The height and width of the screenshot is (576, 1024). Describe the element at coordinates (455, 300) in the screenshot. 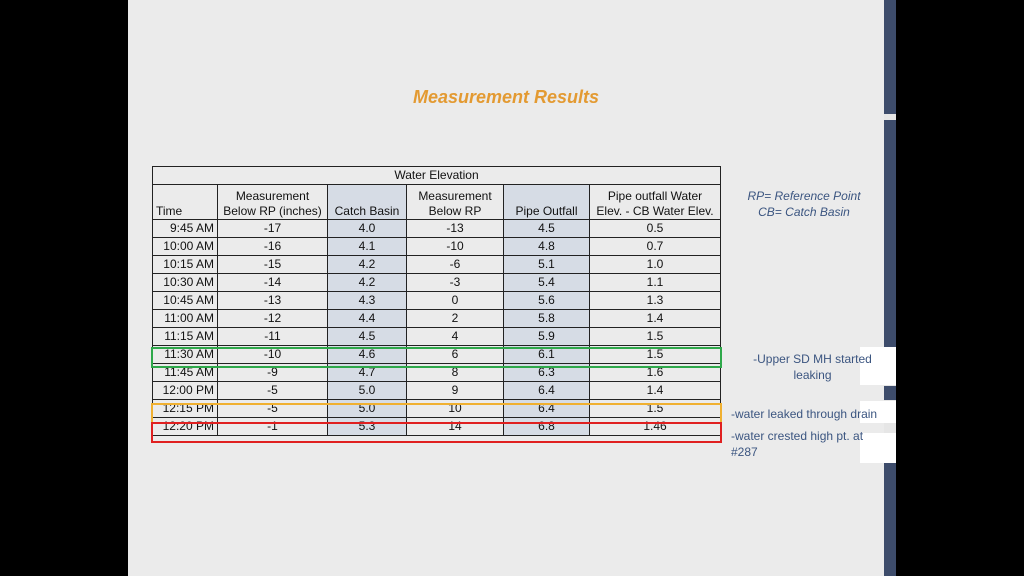

I see `value-cell: 0` at that location.